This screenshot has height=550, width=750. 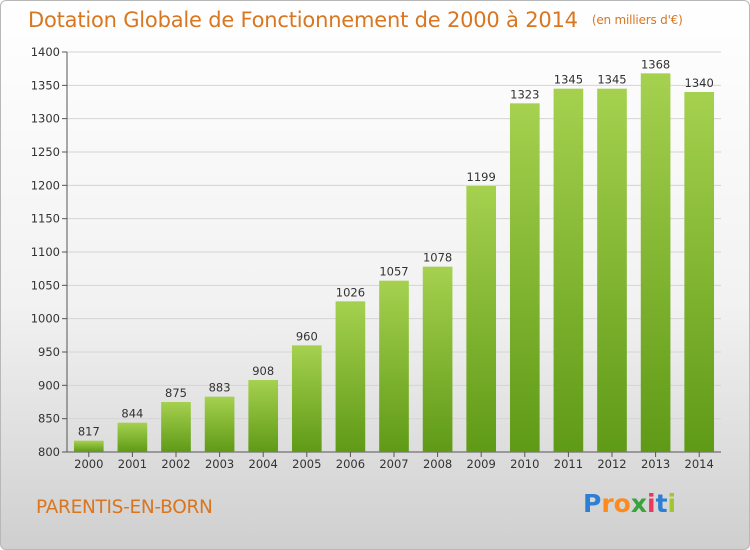 What do you see at coordinates (45, 185) in the screenshot?
I see `y-tick-label: 1200` at bounding box center [45, 185].